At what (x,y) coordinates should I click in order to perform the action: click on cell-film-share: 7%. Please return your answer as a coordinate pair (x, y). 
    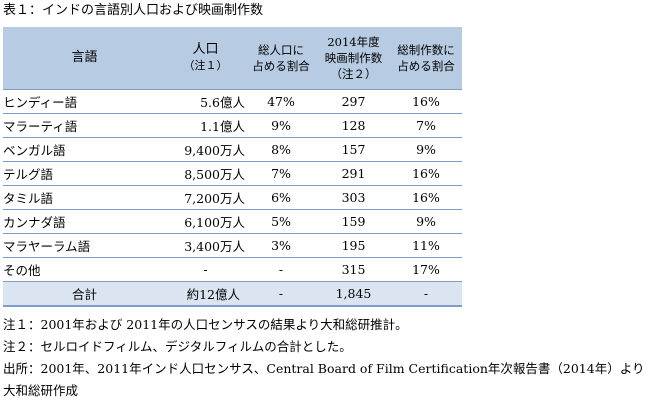
    Looking at the image, I should click on (426, 125).